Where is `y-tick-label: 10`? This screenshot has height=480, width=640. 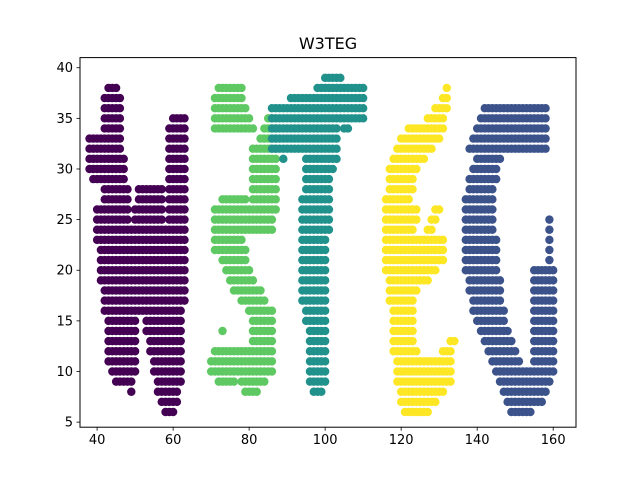
y-tick-label: 10 is located at coordinates (64, 372).